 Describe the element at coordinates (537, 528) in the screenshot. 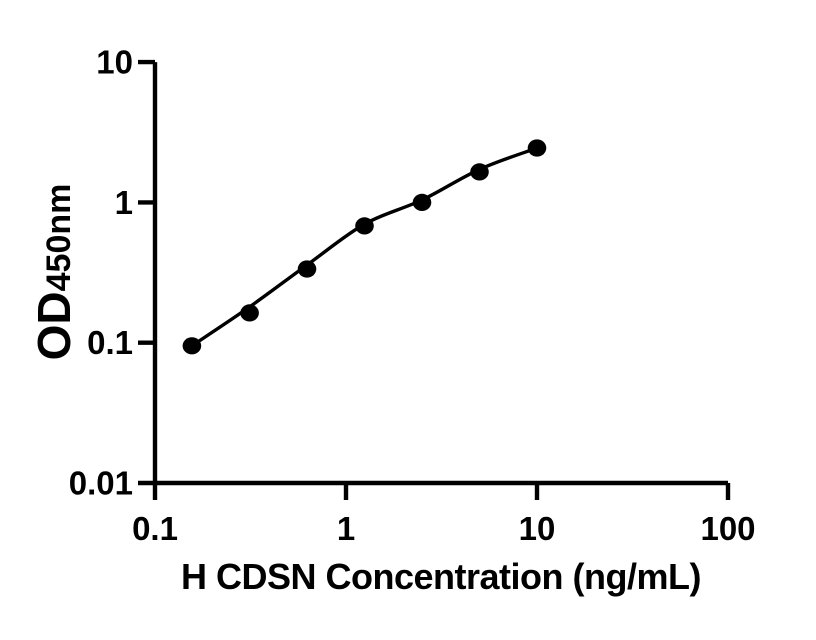

I see `x-tick-label: 10` at that location.